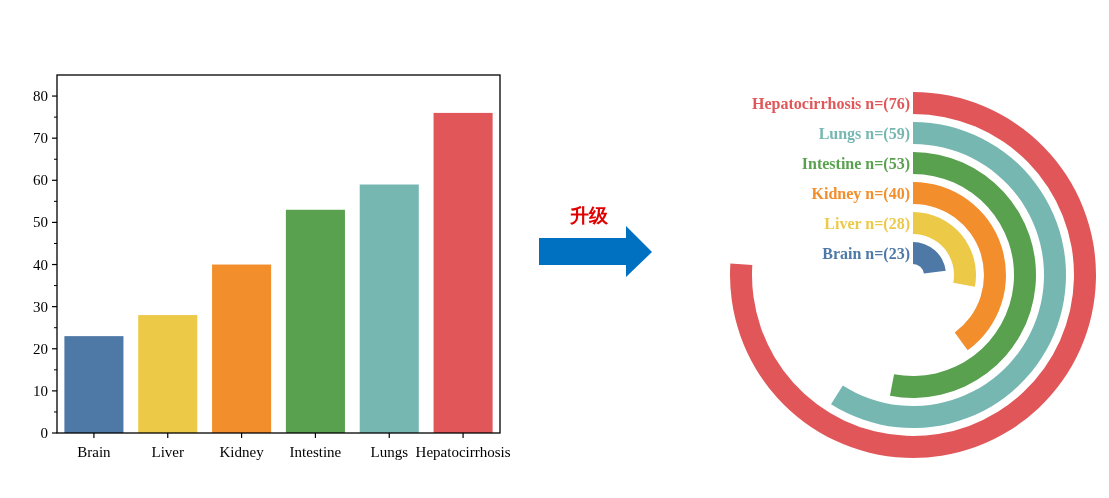  I want to click on y-tick-label: 30, so click(40, 306).